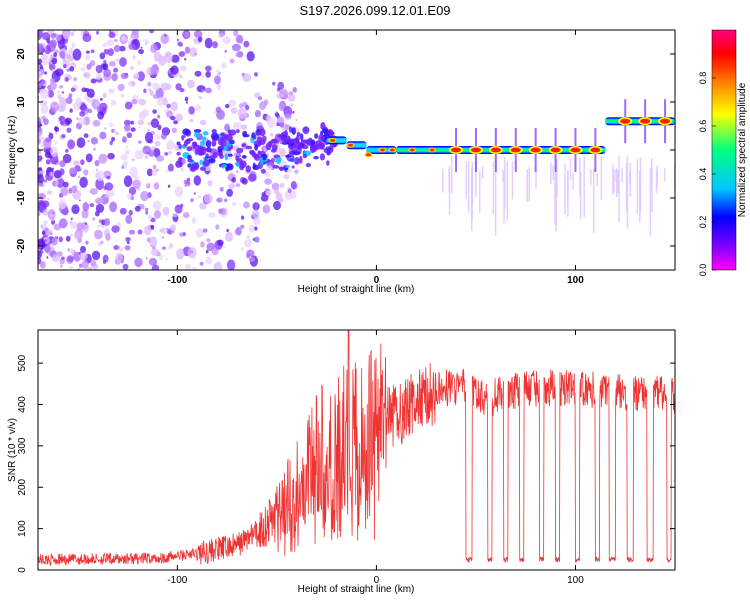 The width and height of the screenshot is (750, 605). What do you see at coordinates (22, 528) in the screenshot?
I see `snr-y-tick-label: 100` at bounding box center [22, 528].